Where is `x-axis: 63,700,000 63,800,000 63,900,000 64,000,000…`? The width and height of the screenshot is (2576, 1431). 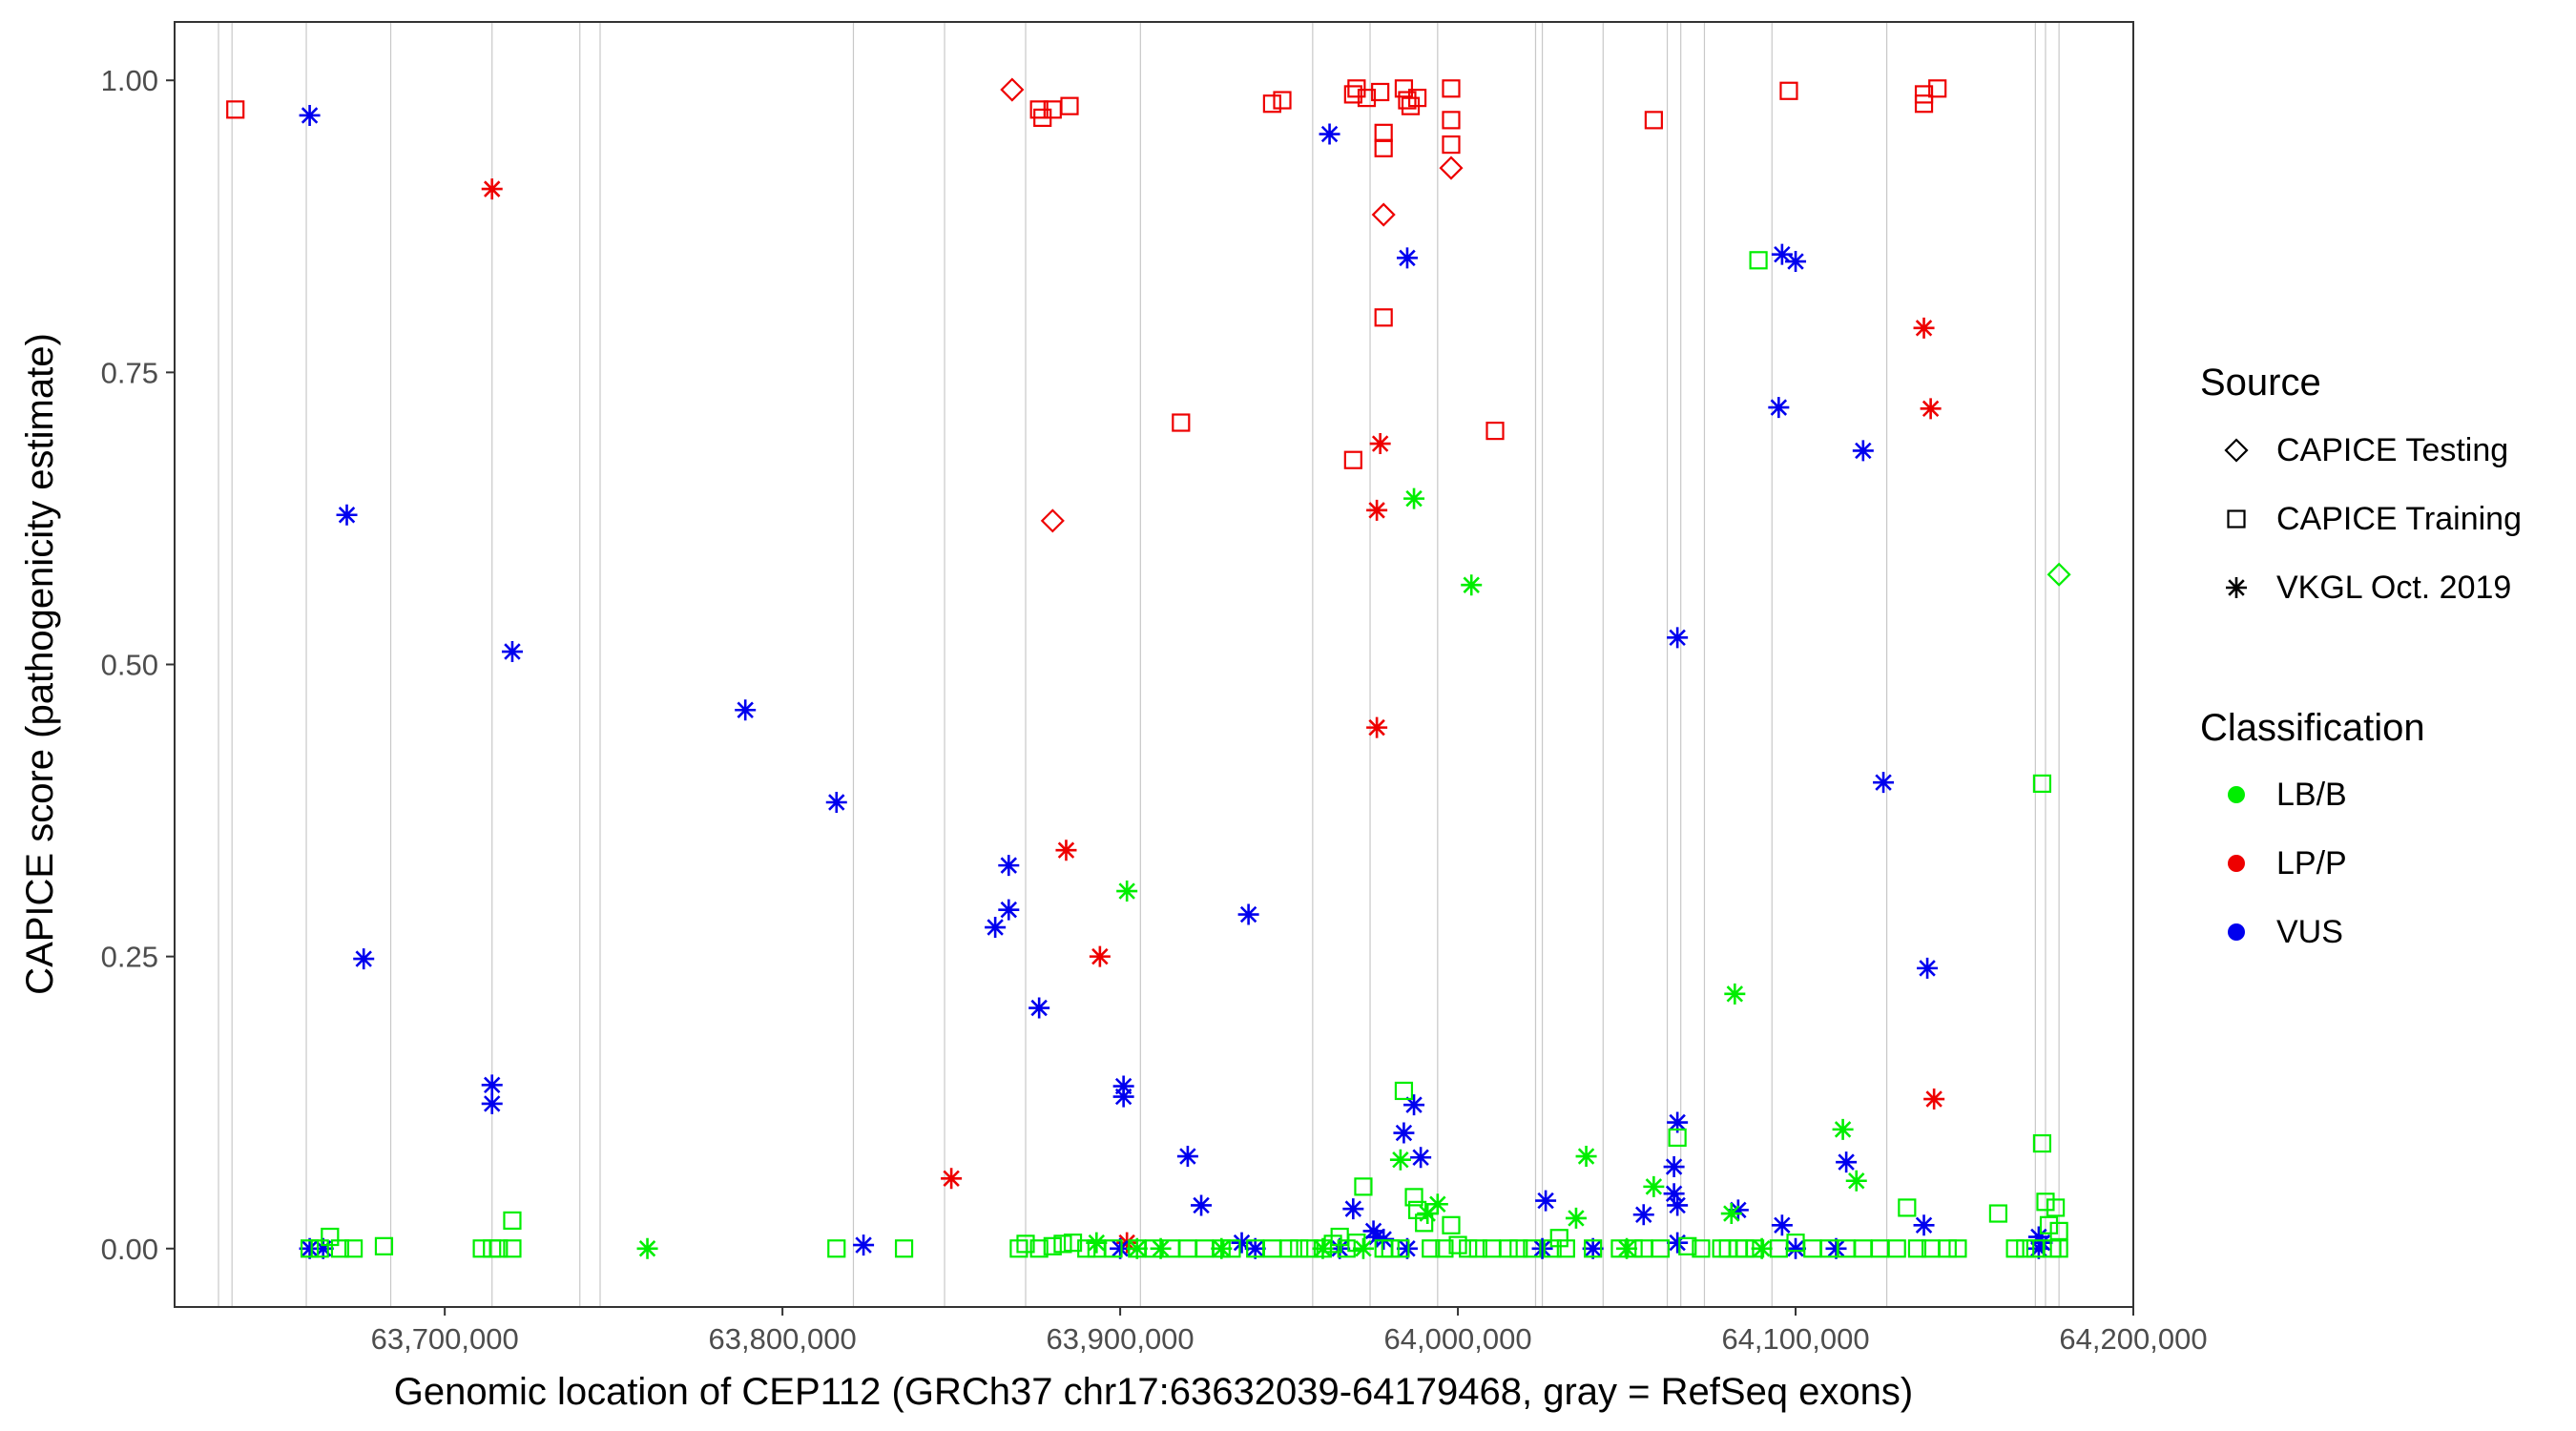 x-axis: 63,700,000 63,800,000 63,900,000 64,000,000… is located at coordinates (1289, 1331).